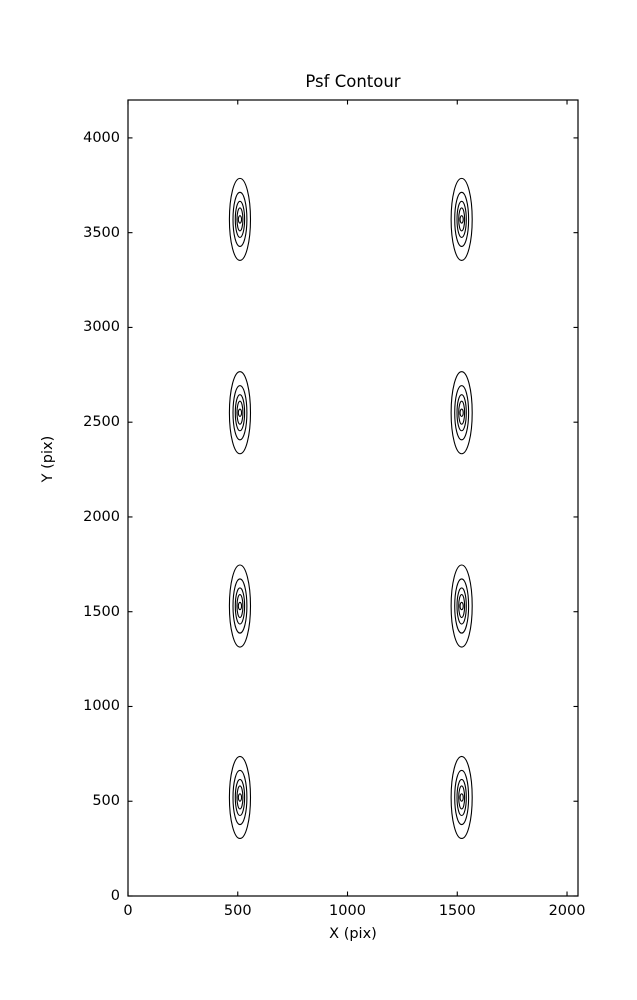 The width and height of the screenshot is (637, 1000). Describe the element at coordinates (567, 911) in the screenshot. I see `x-tick-label: 2000` at that location.